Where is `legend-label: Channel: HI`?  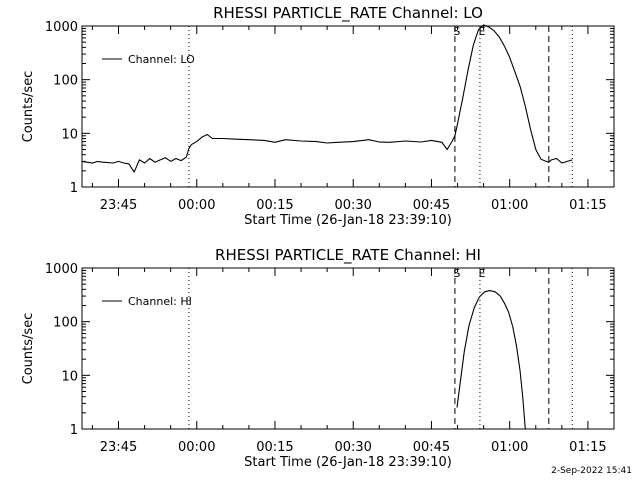
legend-label: Channel: HI is located at coordinates (160, 301).